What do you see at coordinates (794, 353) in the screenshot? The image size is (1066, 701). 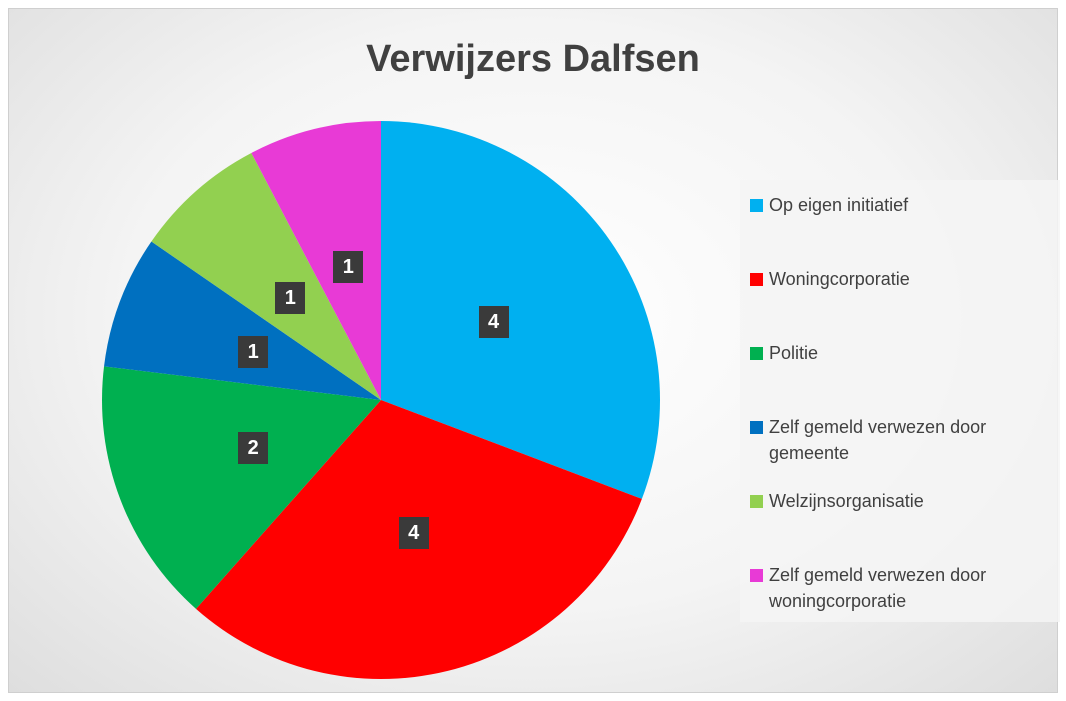 I see `legend-label: Politie` at bounding box center [794, 353].